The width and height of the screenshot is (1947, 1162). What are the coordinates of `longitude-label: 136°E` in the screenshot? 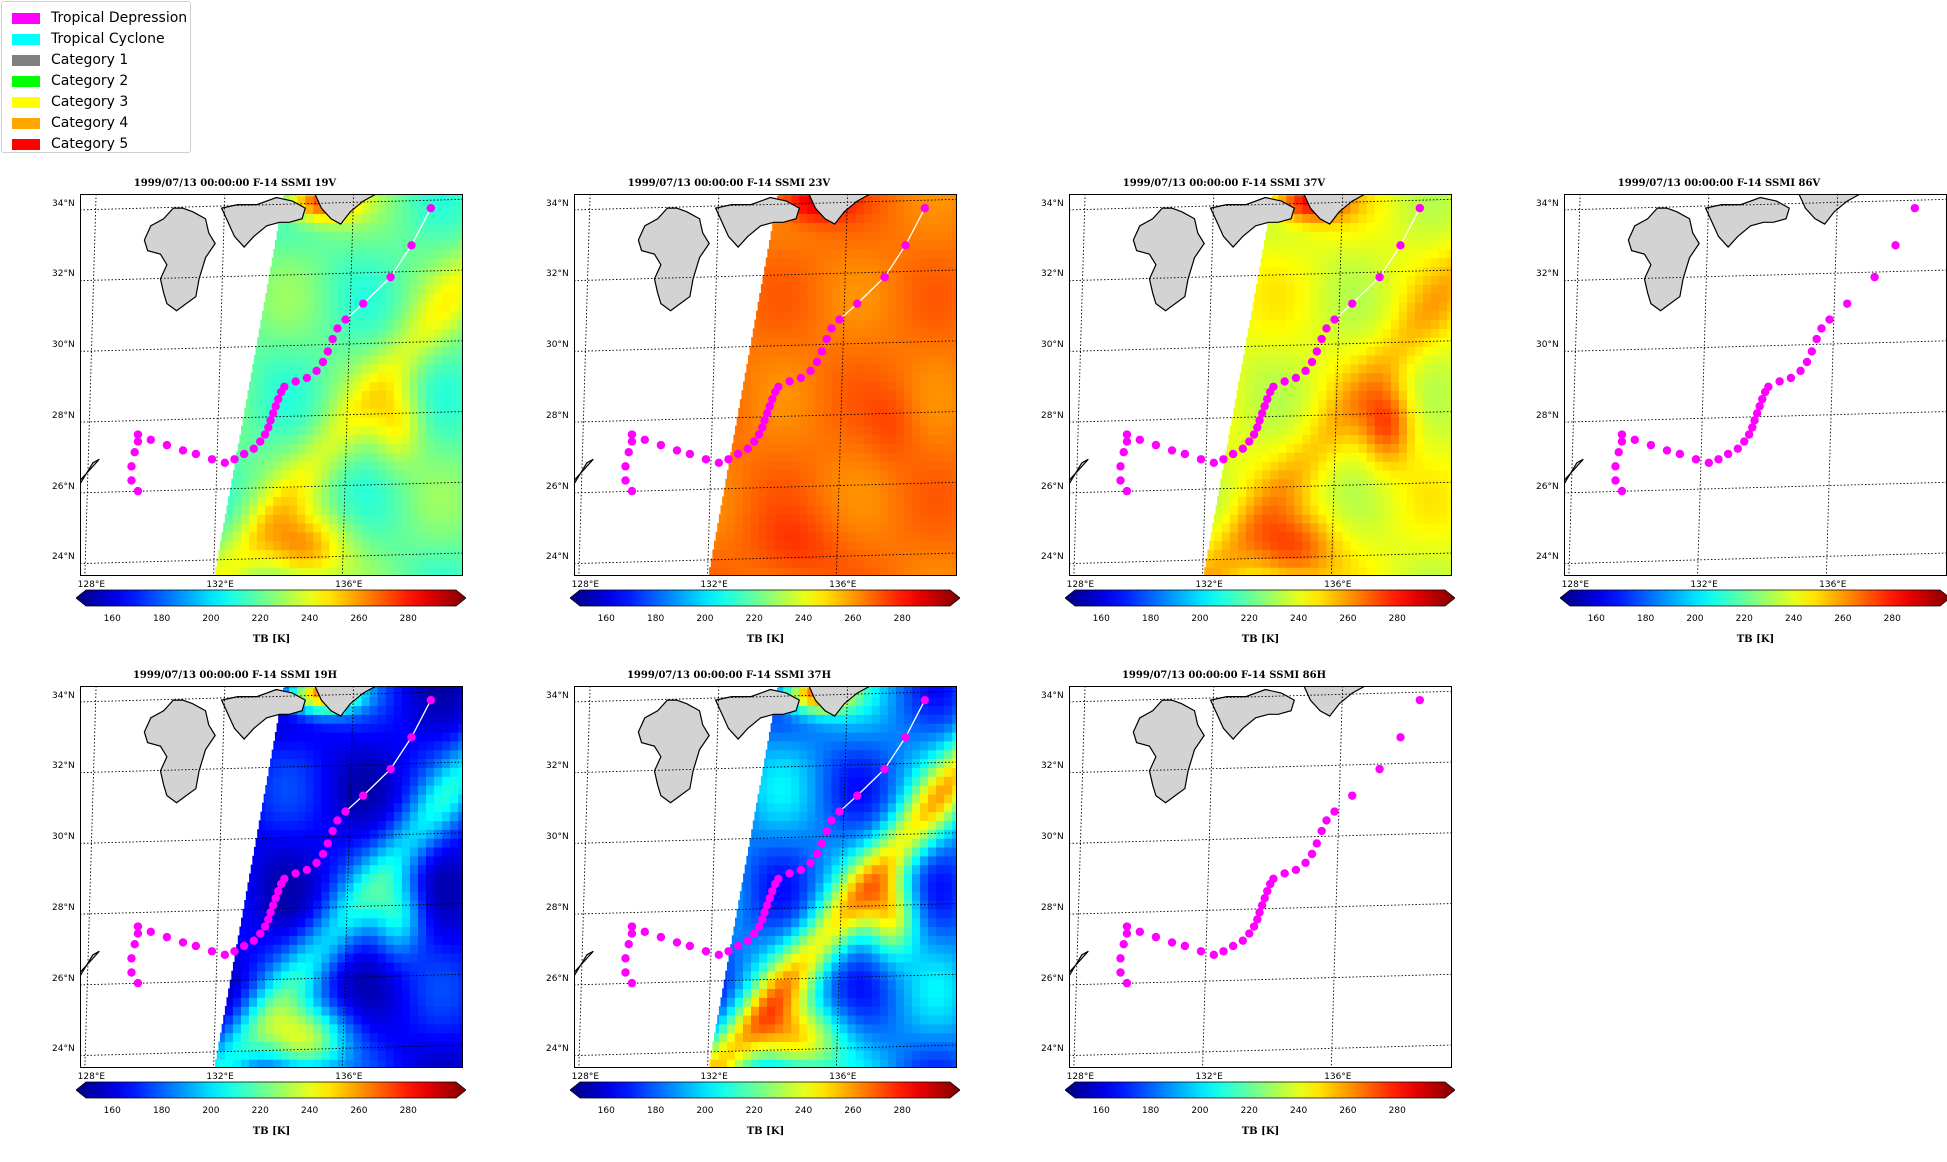 It's located at (1833, 585).